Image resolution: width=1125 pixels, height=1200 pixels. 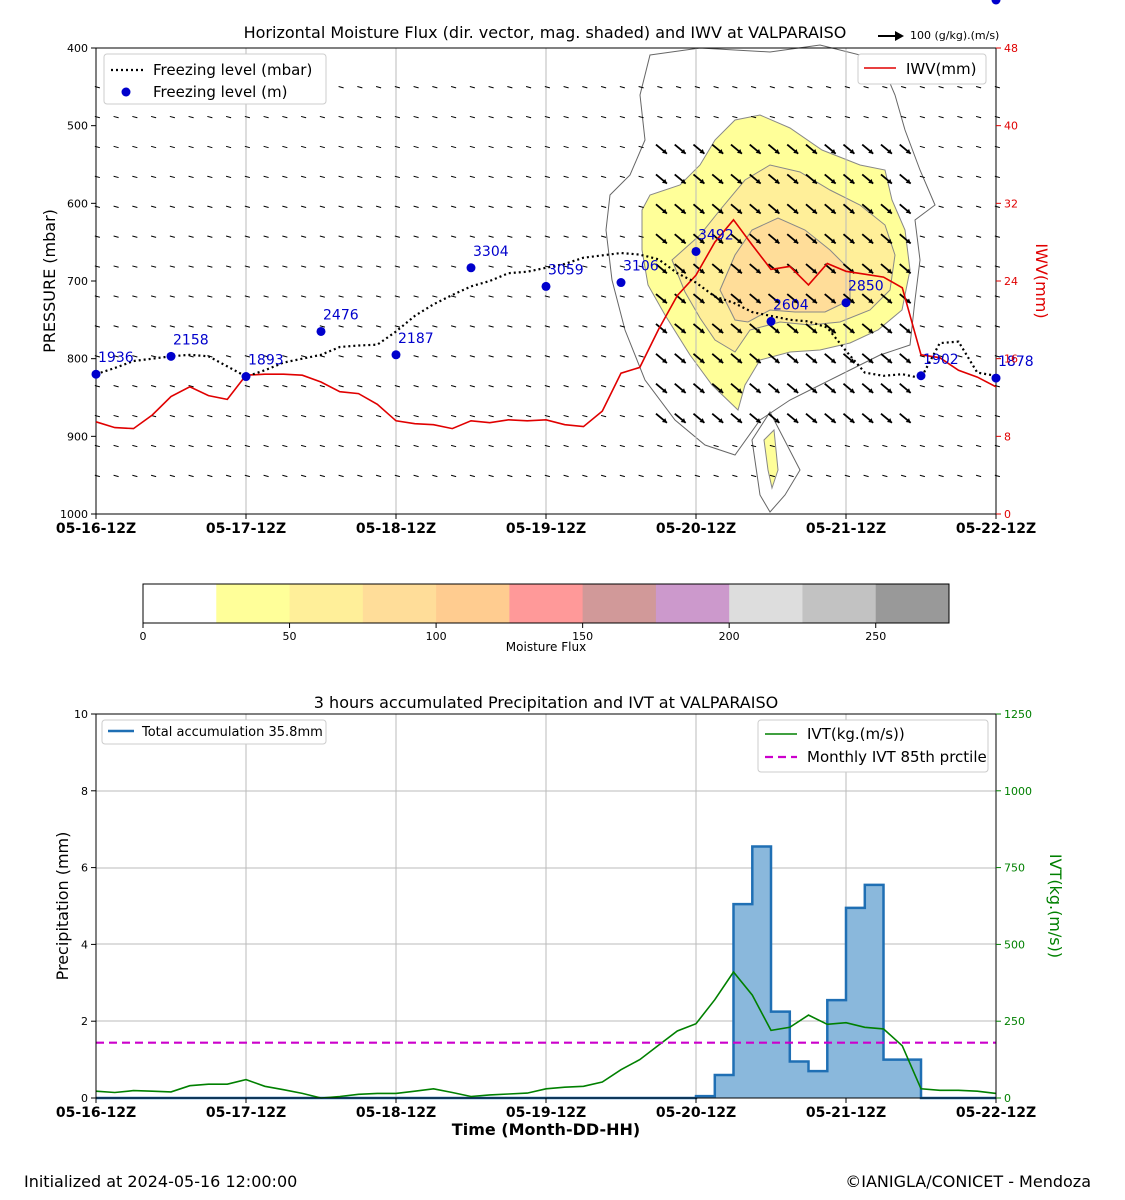 What do you see at coordinates (1011, 359) in the screenshot?
I see `iwv-tick-label: 16` at bounding box center [1011, 359].